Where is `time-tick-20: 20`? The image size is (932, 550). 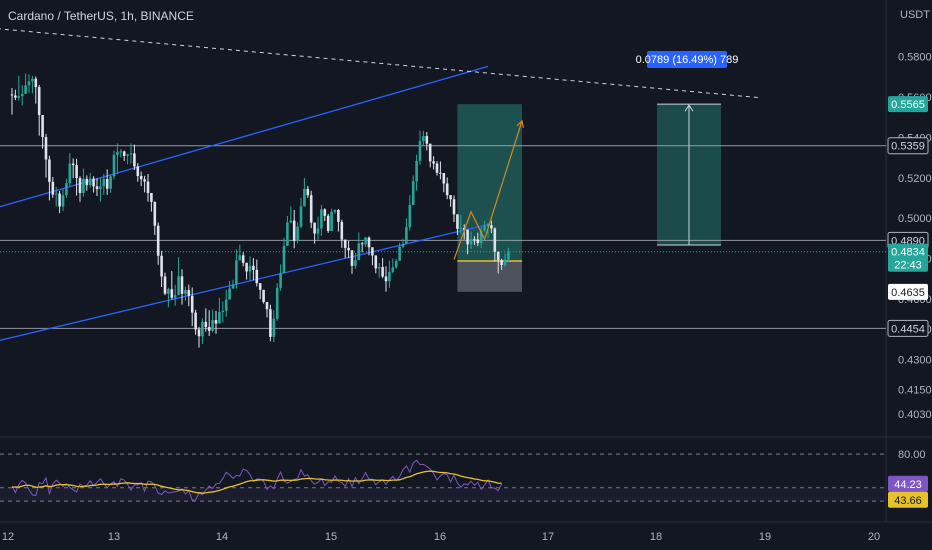 time-tick-20: 20 is located at coordinates (874, 537).